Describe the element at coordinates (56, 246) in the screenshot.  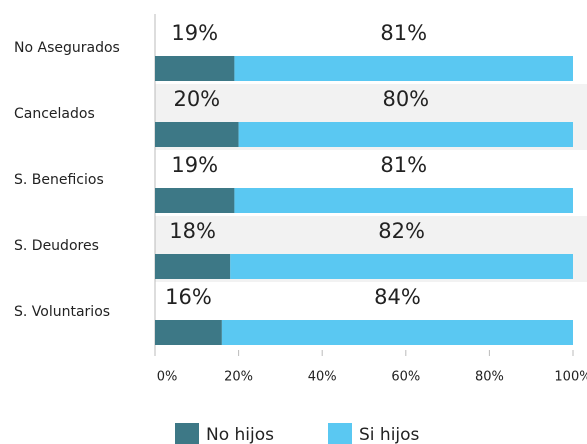
I see `category-label: S. Deudores` at that location.